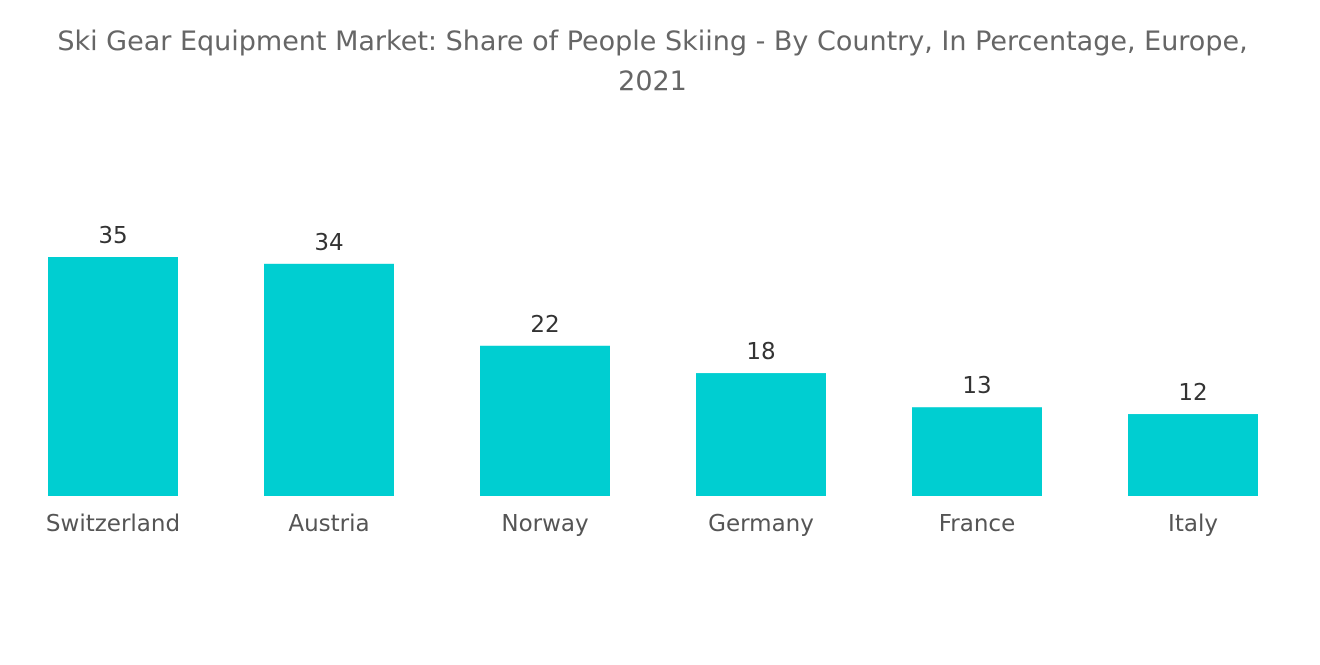 The height and width of the screenshot is (665, 1320). Describe the element at coordinates (760, 352) in the screenshot. I see `value-label-germany: 18` at that location.